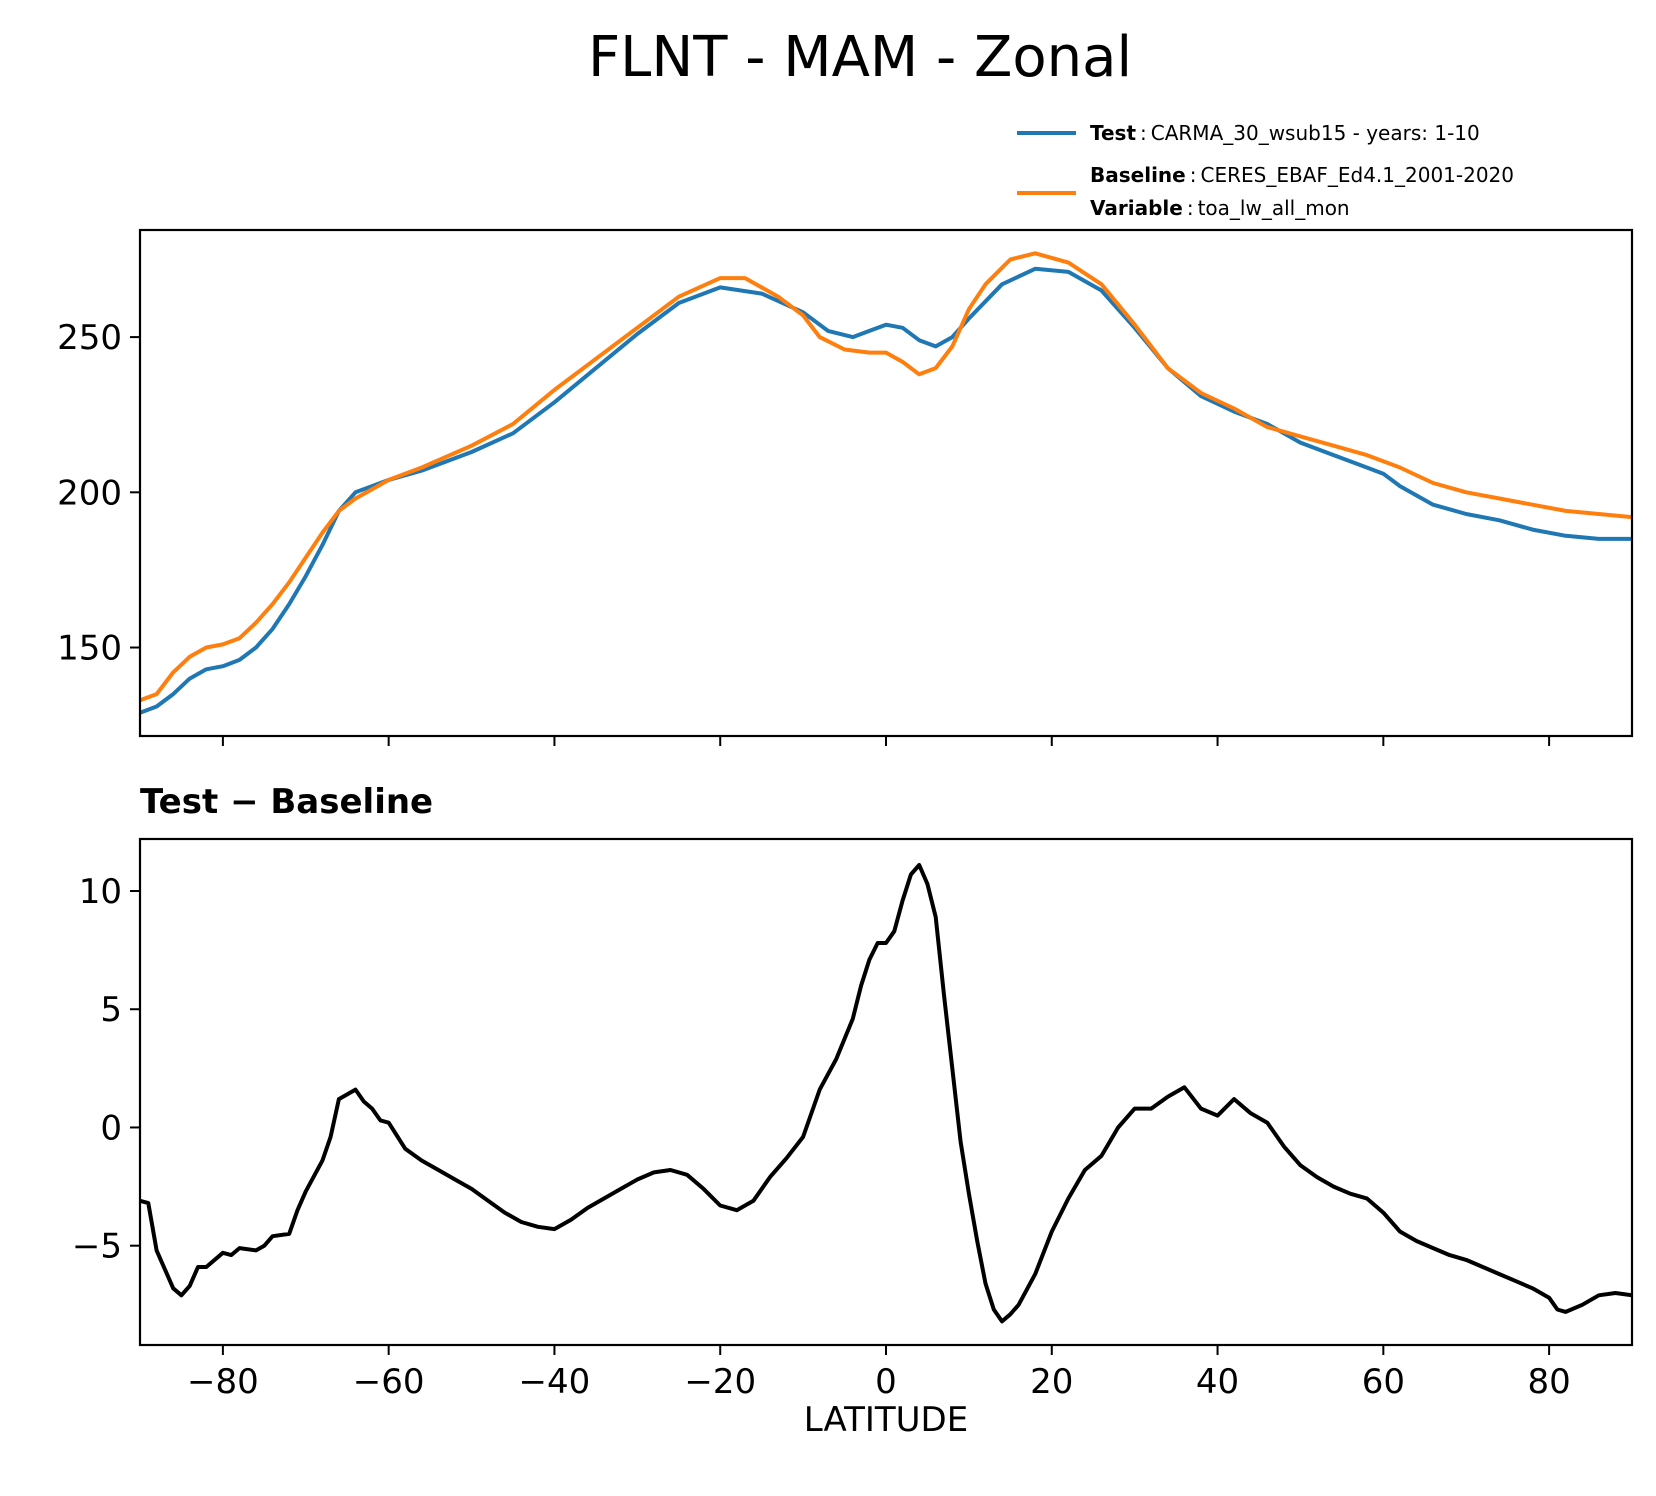 The image size is (1656, 1496). What do you see at coordinates (886, 741) in the screenshot?
I see `zonal-mean-x-axis` at bounding box center [886, 741].